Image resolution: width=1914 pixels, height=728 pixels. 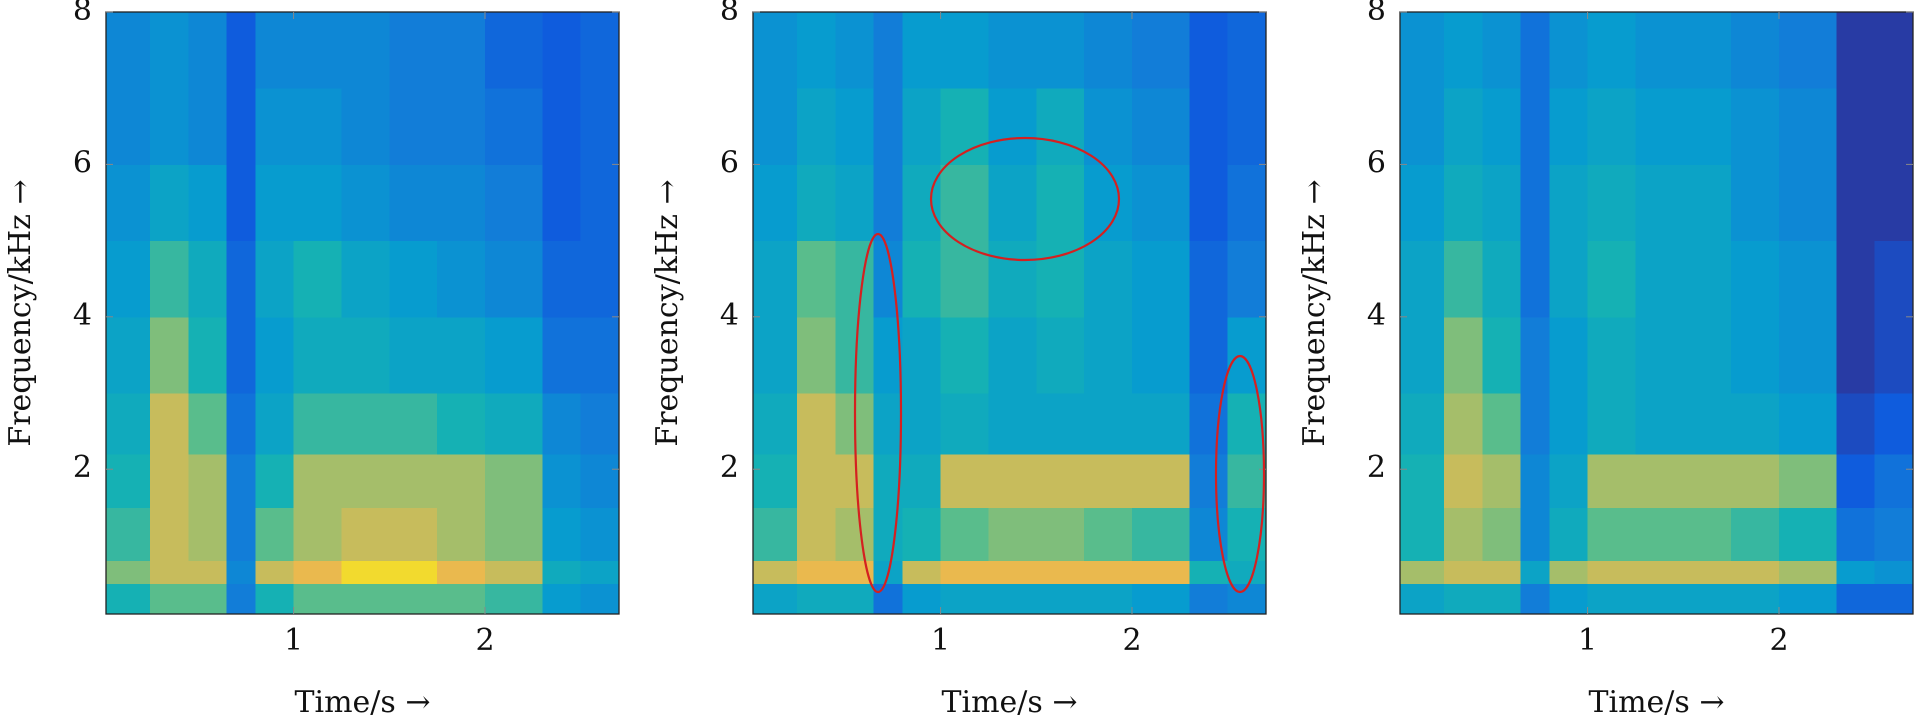 What do you see at coordinates (293, 640) in the screenshot?
I see `x-tick-label: 1` at bounding box center [293, 640].